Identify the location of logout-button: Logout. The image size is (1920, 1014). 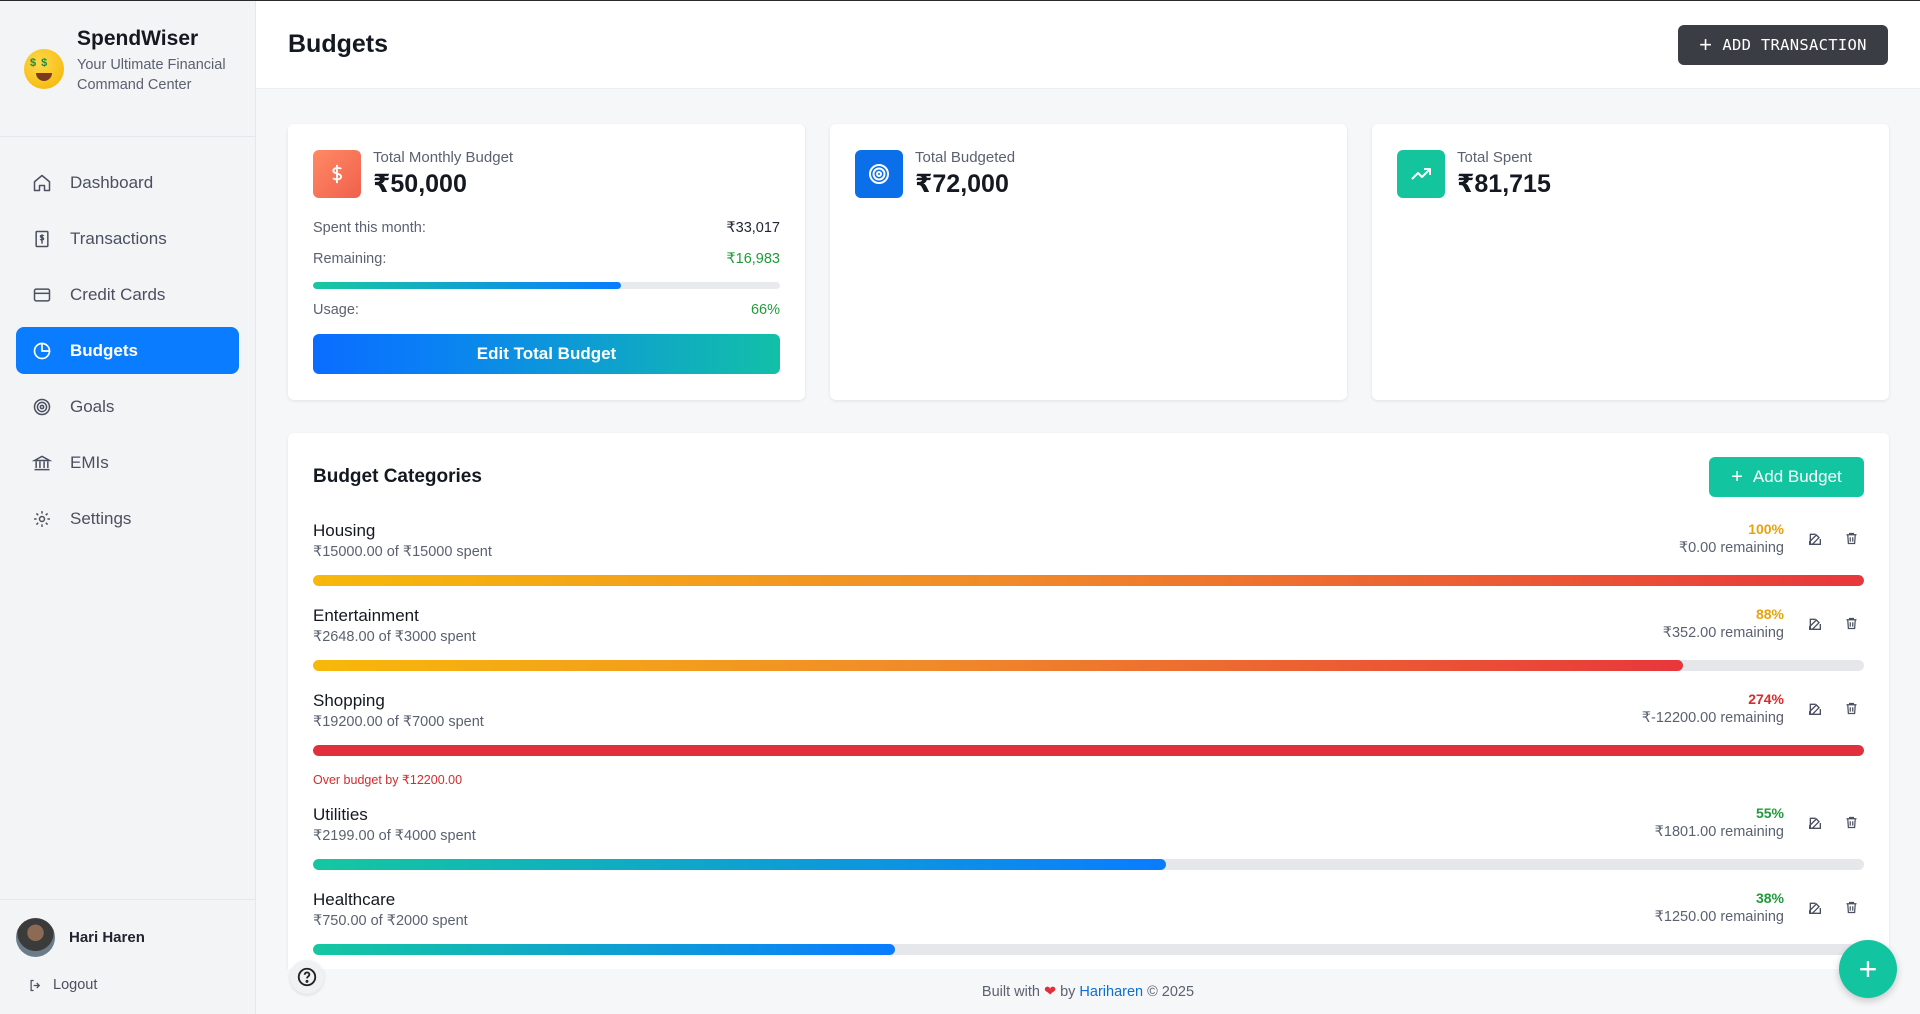
(128, 975).